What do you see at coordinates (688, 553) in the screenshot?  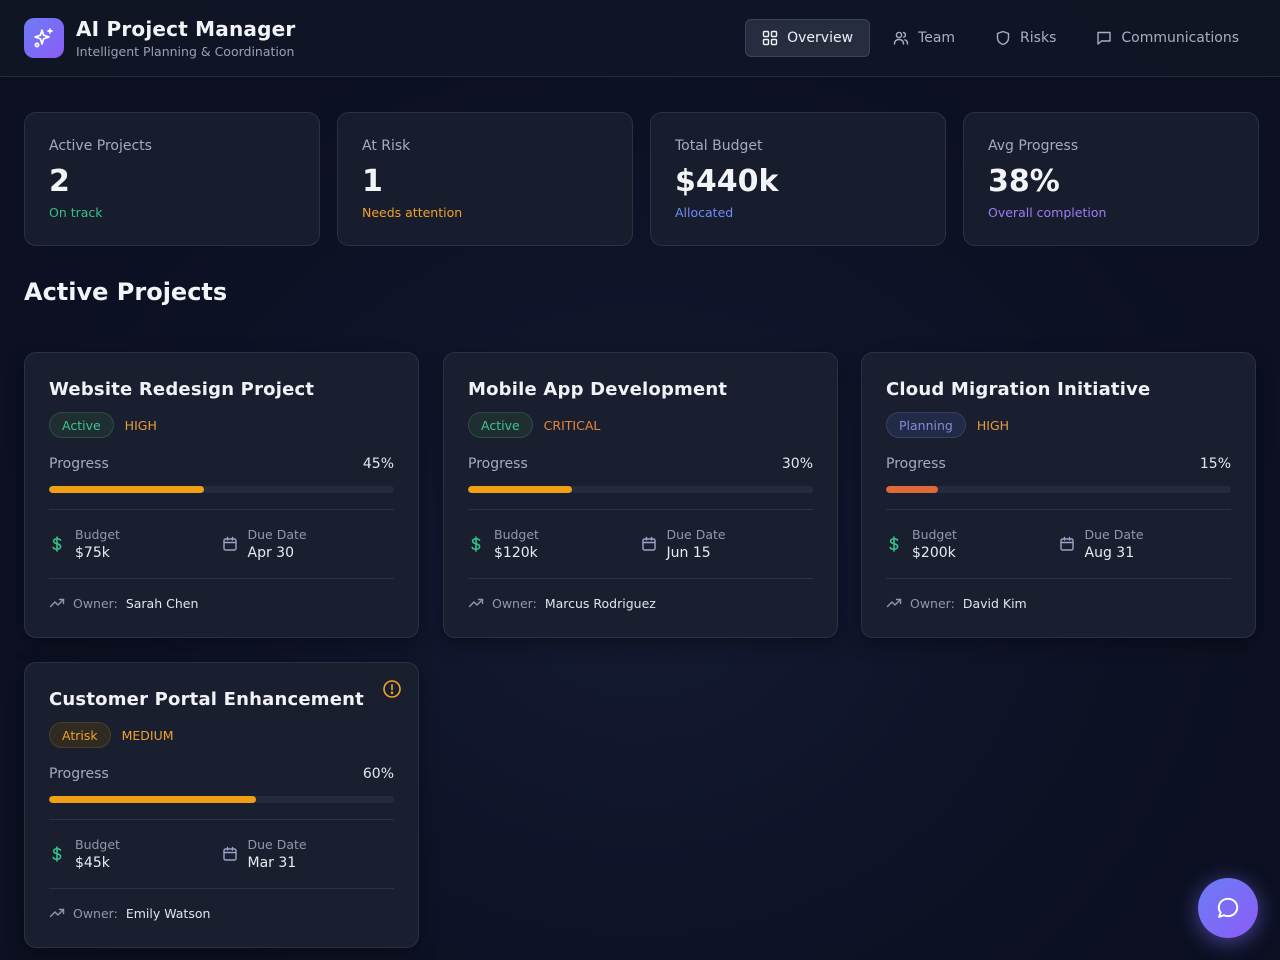 I see `due-date-value: Jun 15` at bounding box center [688, 553].